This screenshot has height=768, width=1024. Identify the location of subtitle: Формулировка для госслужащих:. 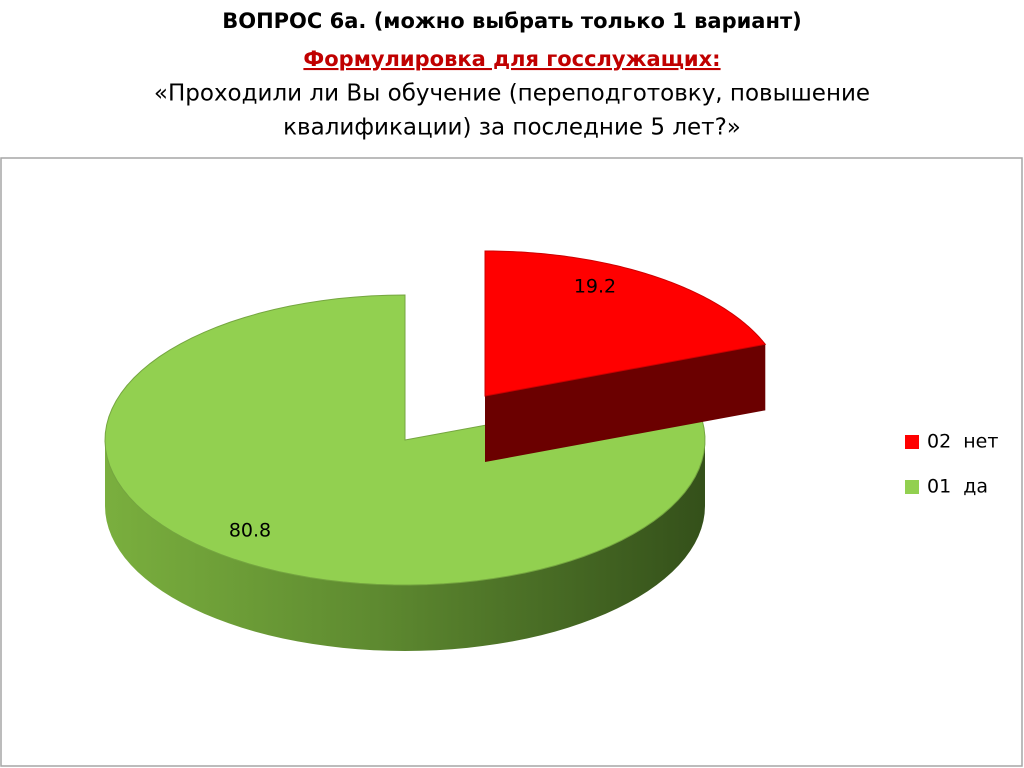
(511, 59).